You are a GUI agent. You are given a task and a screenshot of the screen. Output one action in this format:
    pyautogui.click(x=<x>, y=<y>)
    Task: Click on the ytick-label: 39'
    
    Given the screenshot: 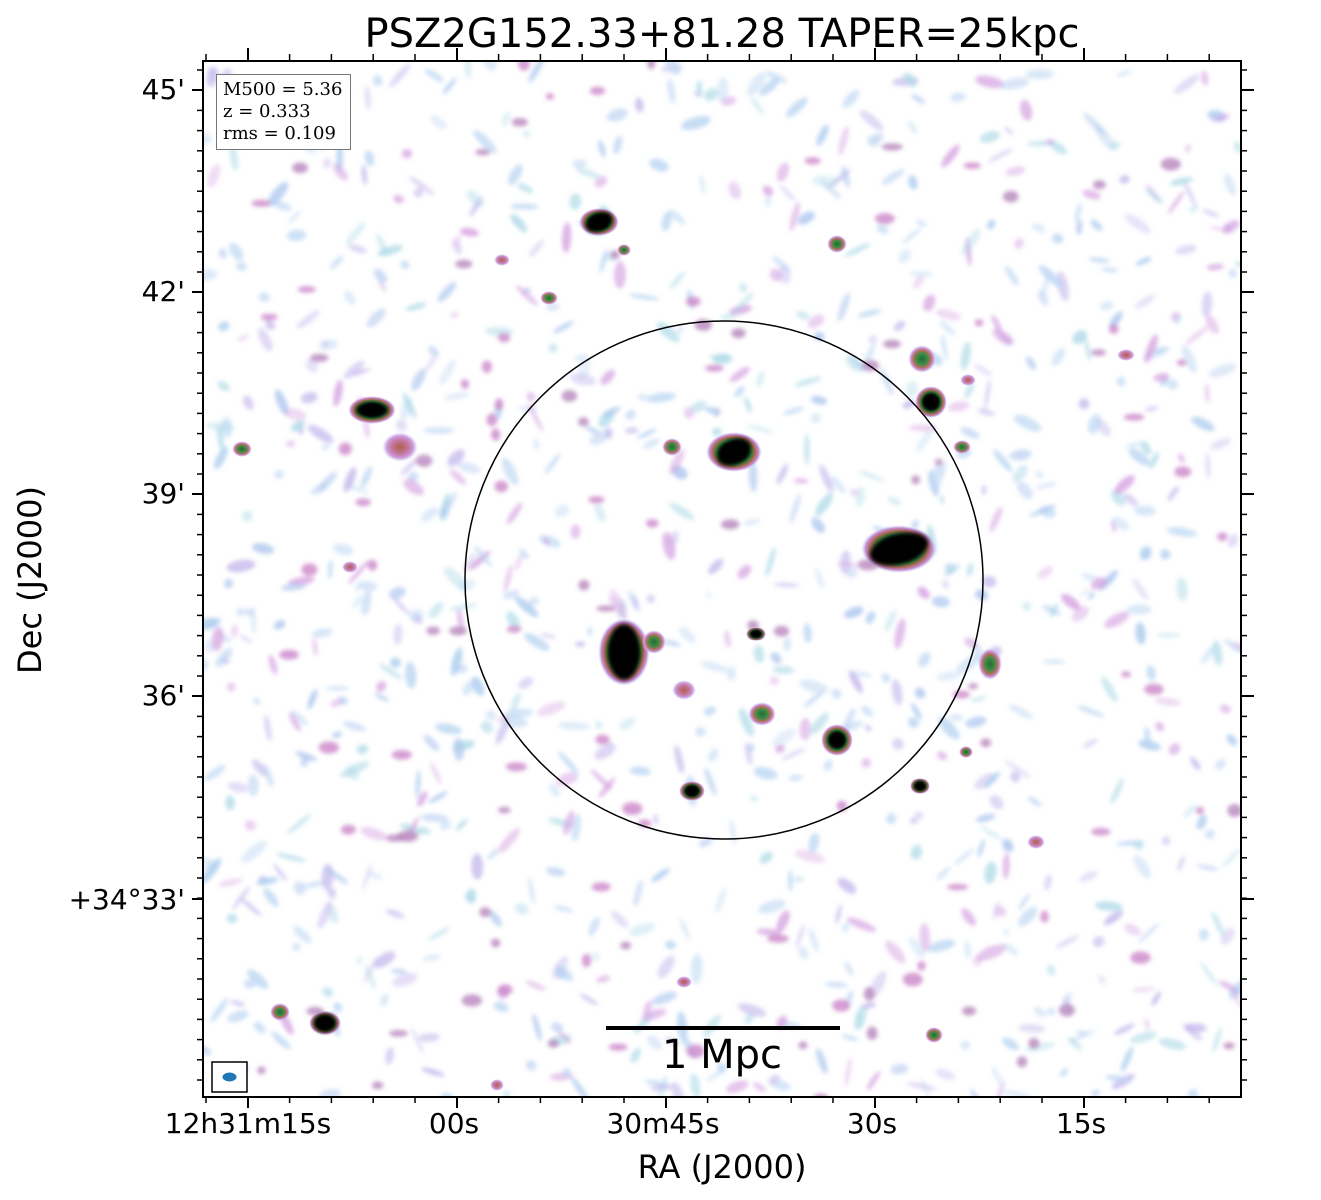 What is the action you would take?
    pyautogui.click(x=163, y=493)
    